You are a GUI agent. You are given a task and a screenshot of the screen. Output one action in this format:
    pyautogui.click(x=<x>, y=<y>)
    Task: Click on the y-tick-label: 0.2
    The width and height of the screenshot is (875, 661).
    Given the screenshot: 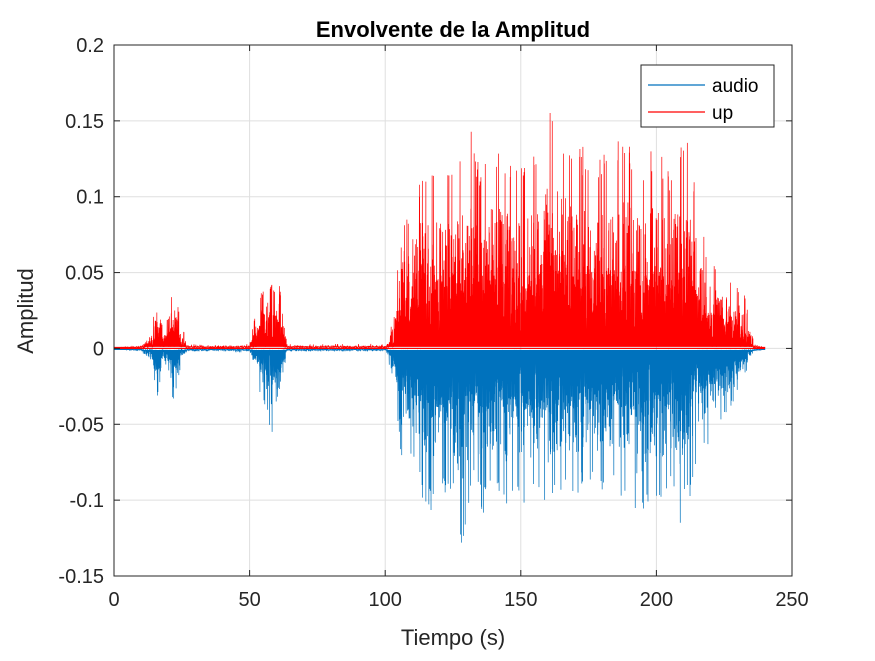 What is the action you would take?
    pyautogui.click(x=90, y=46)
    